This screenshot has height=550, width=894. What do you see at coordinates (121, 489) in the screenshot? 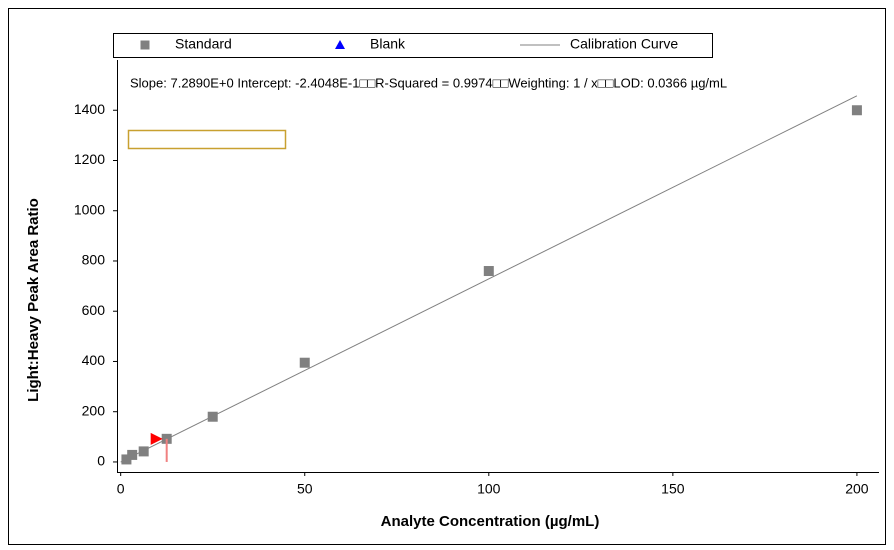
I see `x-tick-label: 0` at bounding box center [121, 489].